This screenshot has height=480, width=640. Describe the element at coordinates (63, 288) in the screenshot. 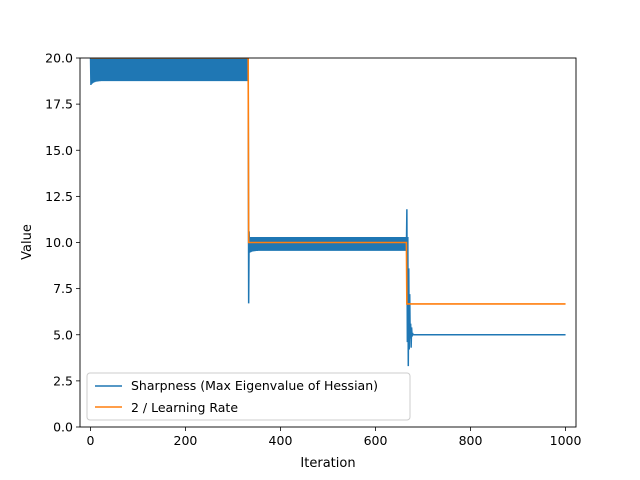

I see `y-tick-label: 7.5` at that location.